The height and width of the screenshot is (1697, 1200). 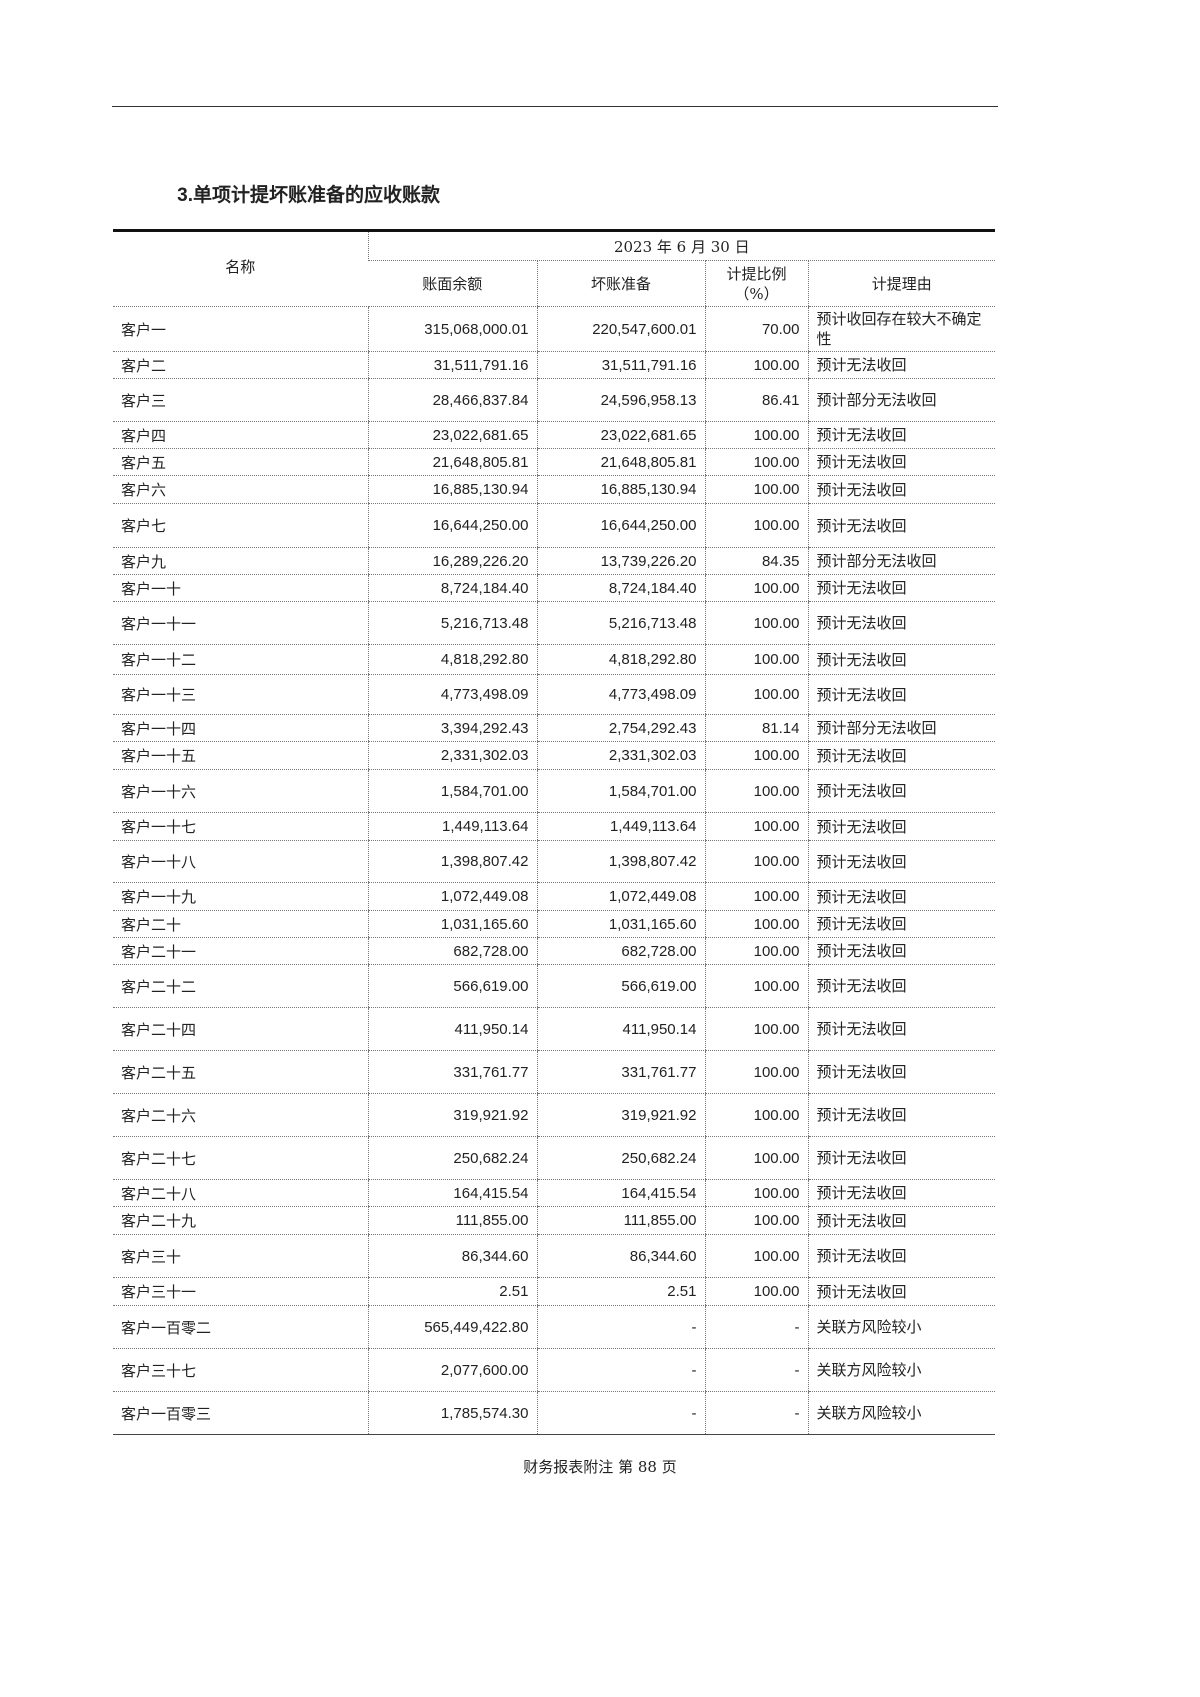 I want to click on book-balance: 565,449,422.80, so click(x=452, y=1327).